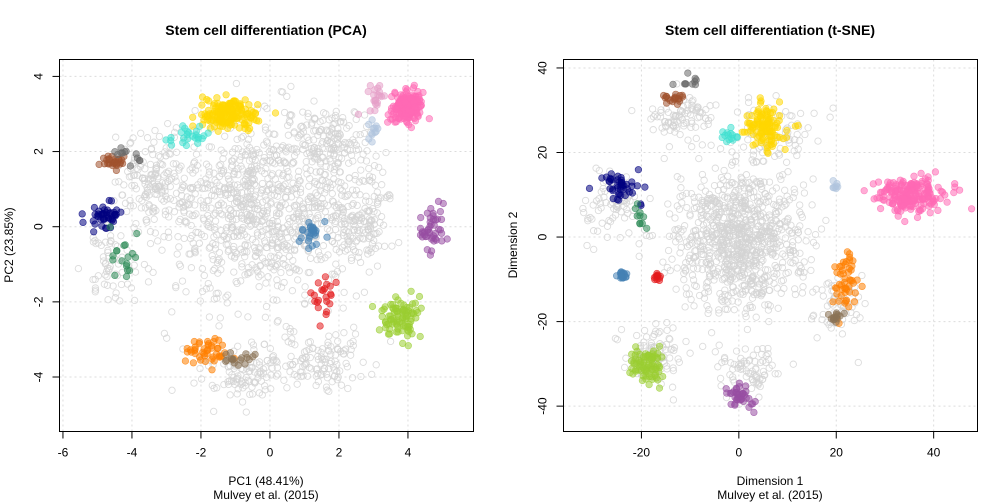  Describe the element at coordinates (543, 68) in the screenshot. I see `tsne-y-tick-label: 40` at that location.